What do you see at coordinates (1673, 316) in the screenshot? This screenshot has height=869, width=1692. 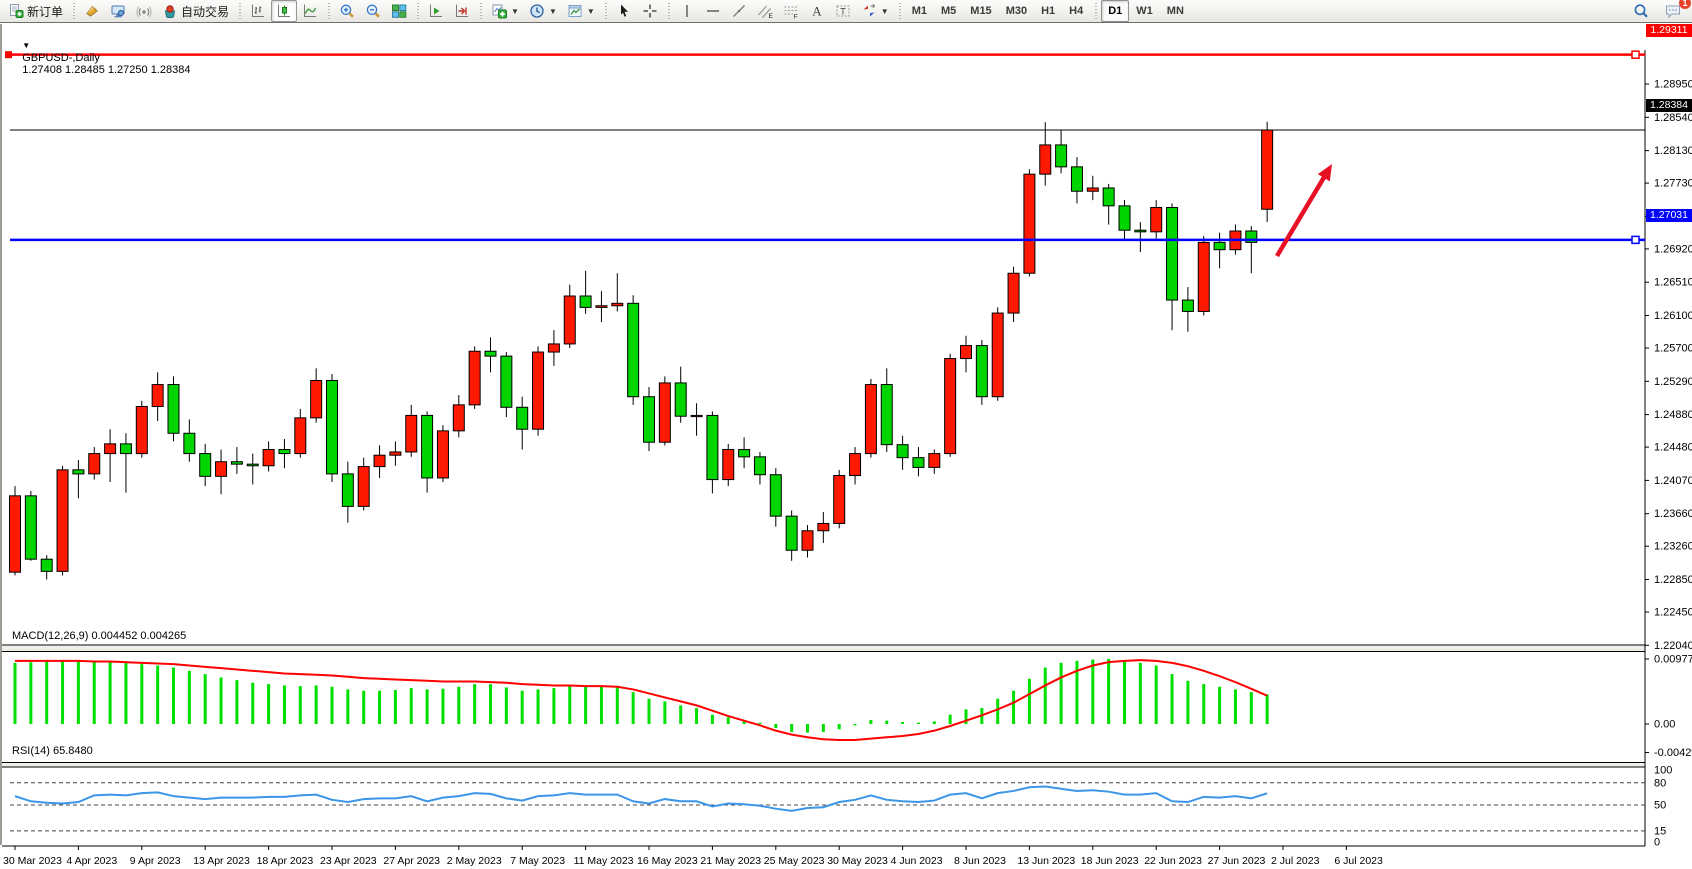 I see `svg-text: 1.26100` at bounding box center [1673, 316].